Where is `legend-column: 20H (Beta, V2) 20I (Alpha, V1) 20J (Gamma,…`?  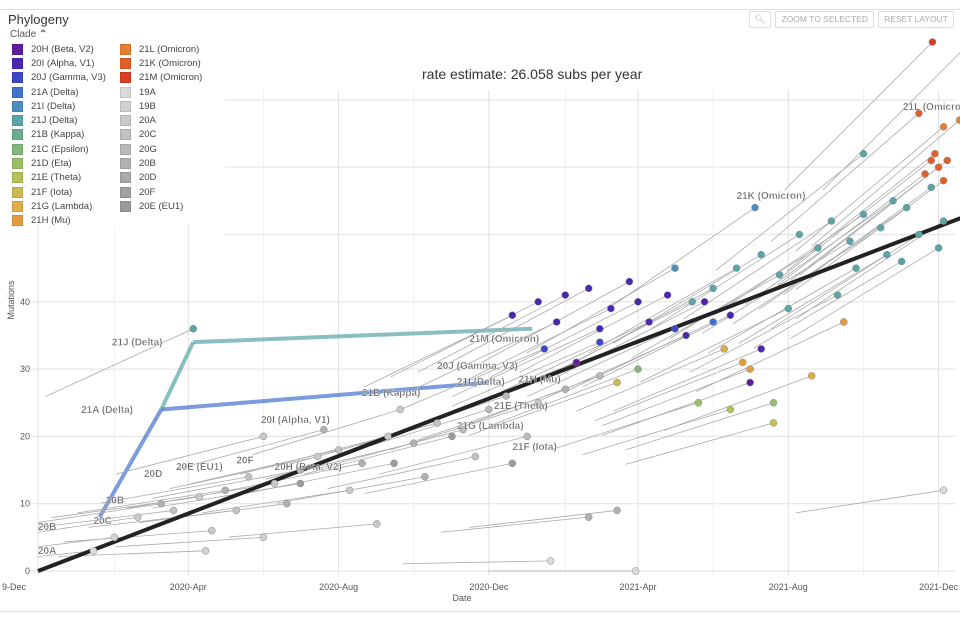
legend-column: 20H (Beta, V2) 20I (Alpha, V1) 20J (Gamma,… is located at coordinates (59, 135).